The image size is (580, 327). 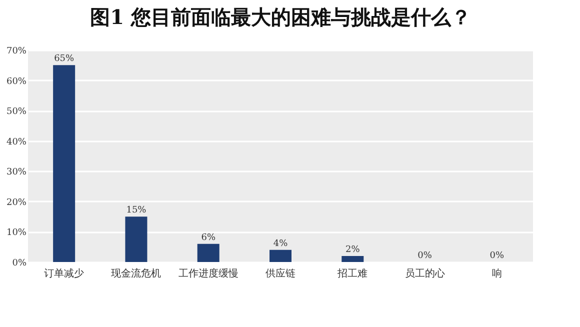 I want to click on data-label: 4%, so click(x=280, y=243).